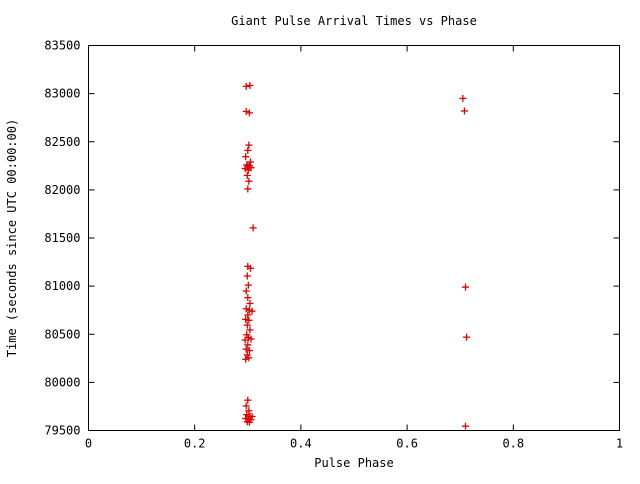  Describe the element at coordinates (619, 444) in the screenshot. I see `x-tick-label: 1` at that location.